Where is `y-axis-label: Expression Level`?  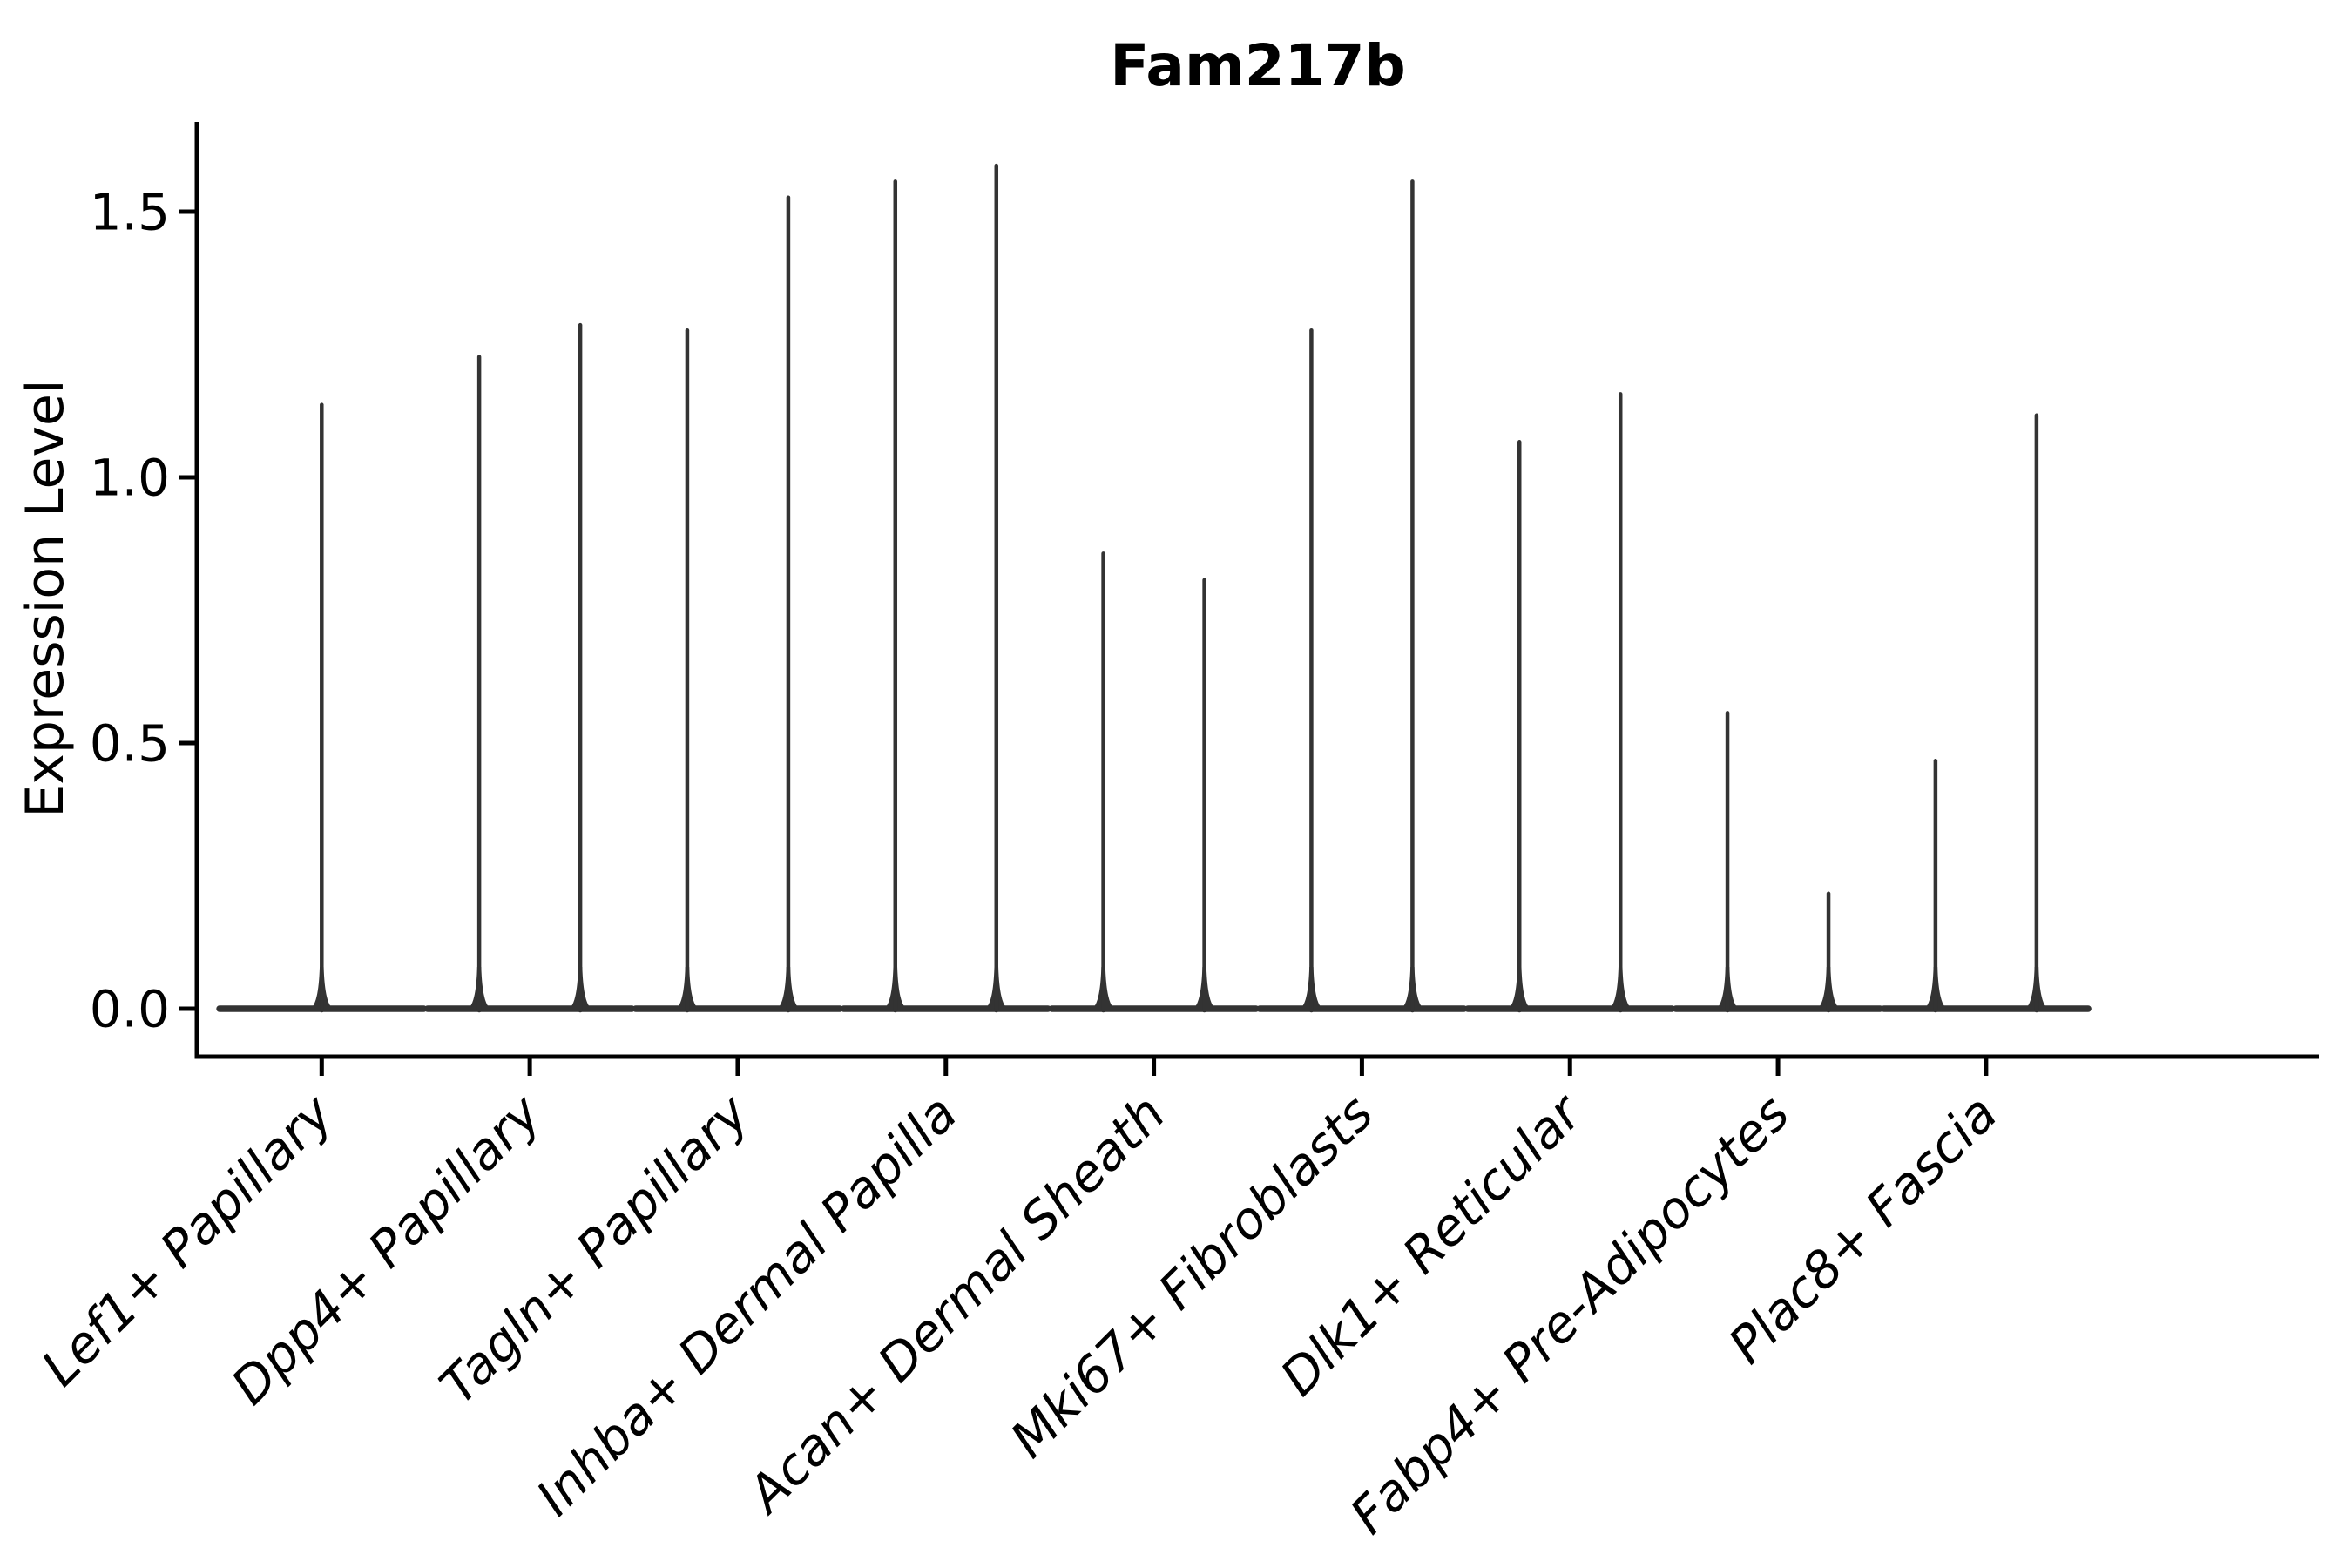 y-axis-label: Expression Level is located at coordinates (45, 598).